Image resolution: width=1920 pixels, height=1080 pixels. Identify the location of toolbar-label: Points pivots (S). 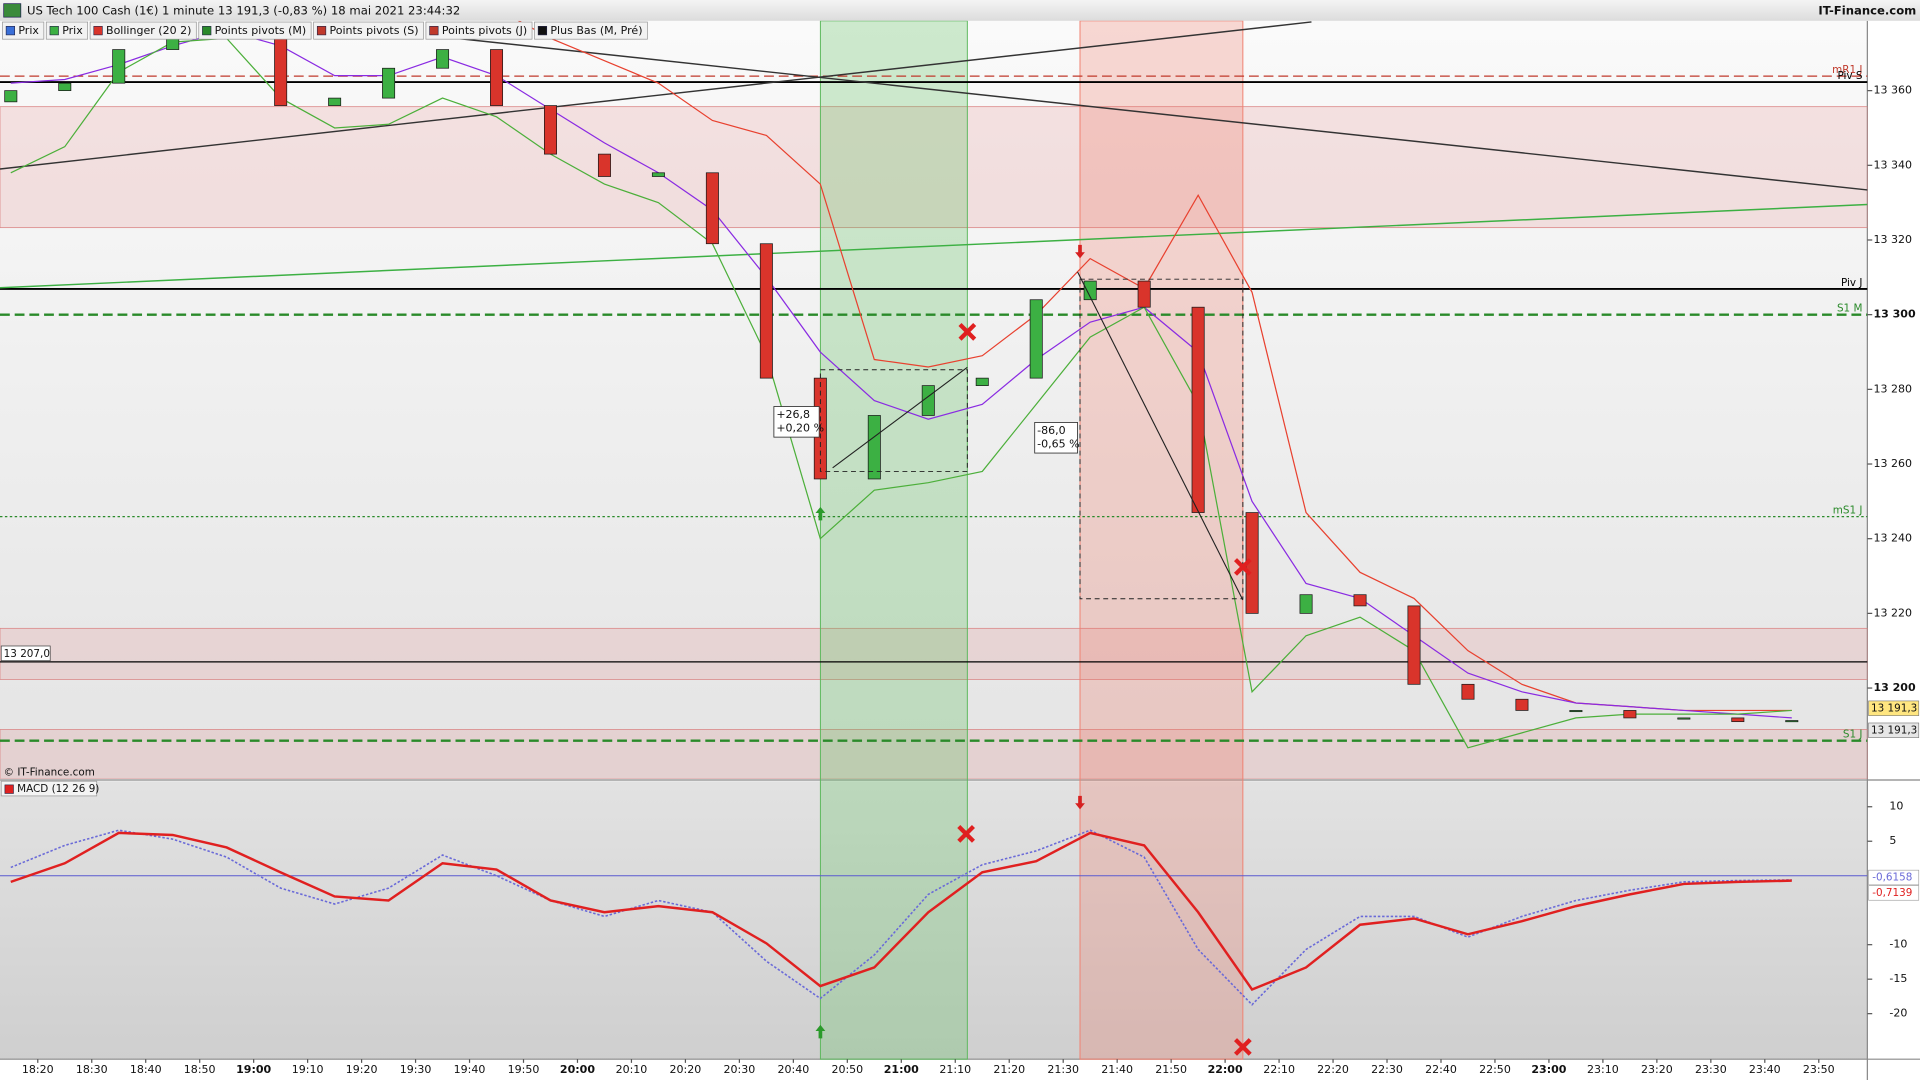
(374, 30).